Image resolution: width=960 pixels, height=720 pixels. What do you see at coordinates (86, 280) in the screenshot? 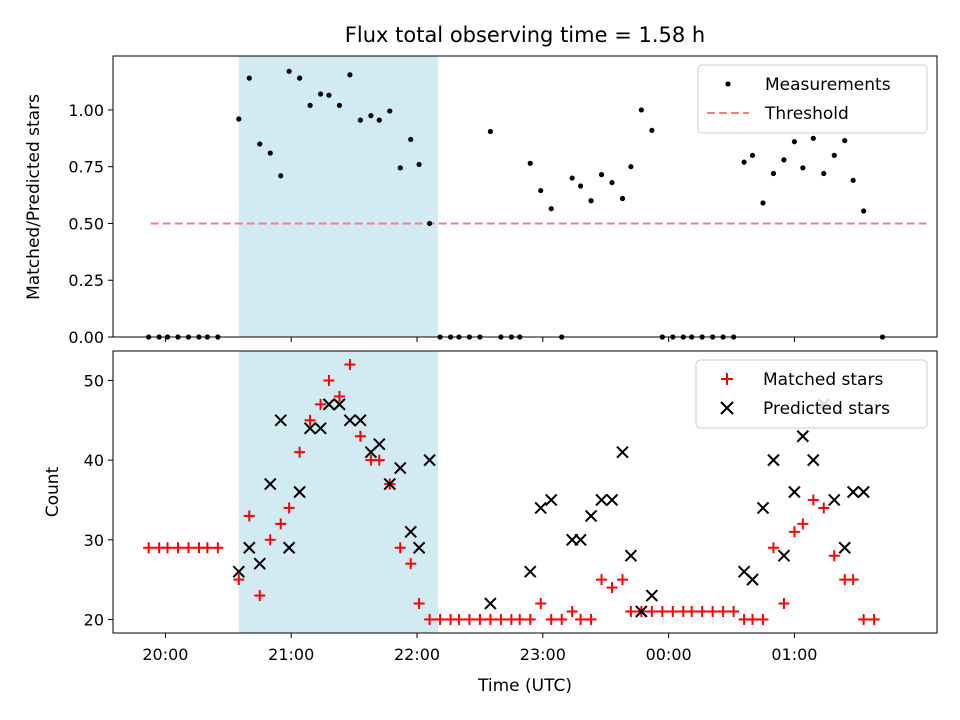
I see `top-y-tick-label: 0.25` at bounding box center [86, 280].